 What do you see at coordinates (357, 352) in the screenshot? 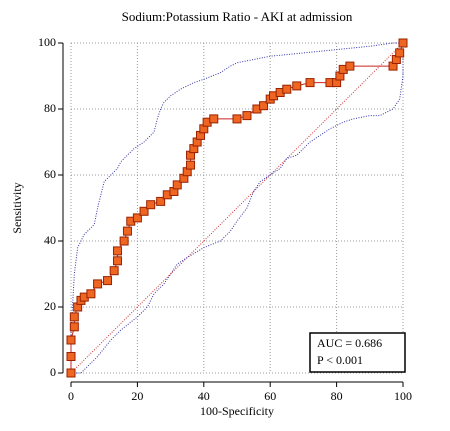
I see `auc-box` at bounding box center [357, 352].